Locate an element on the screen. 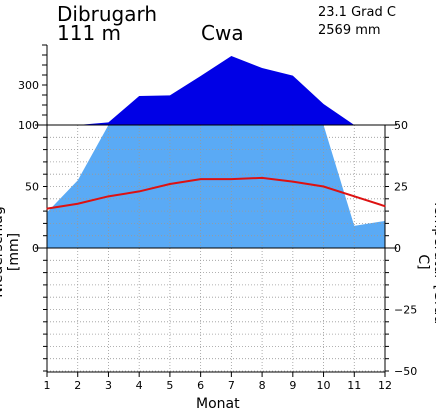  x-tick-label: 2 is located at coordinates (77, 385).